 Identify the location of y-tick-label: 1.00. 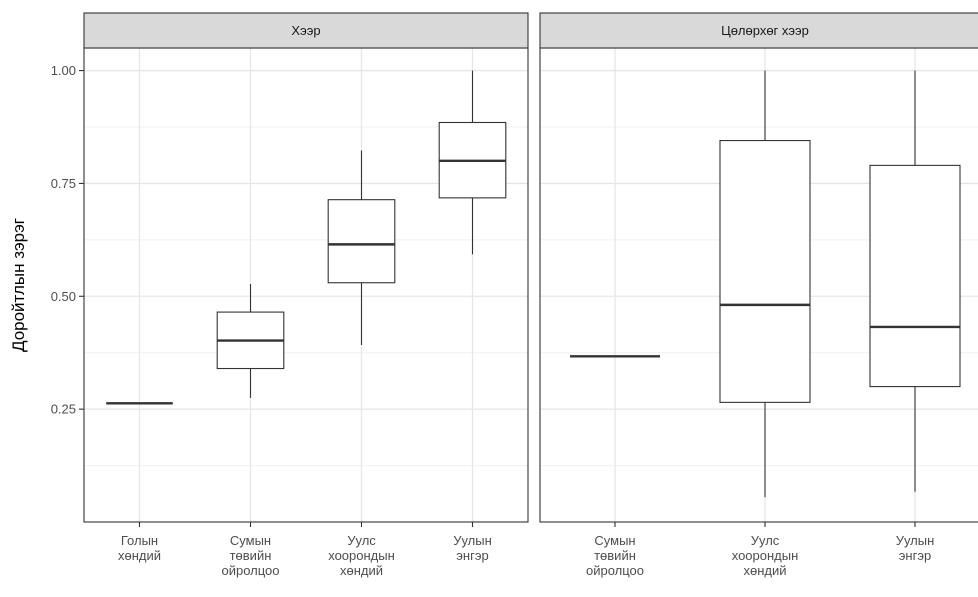
(63, 70).